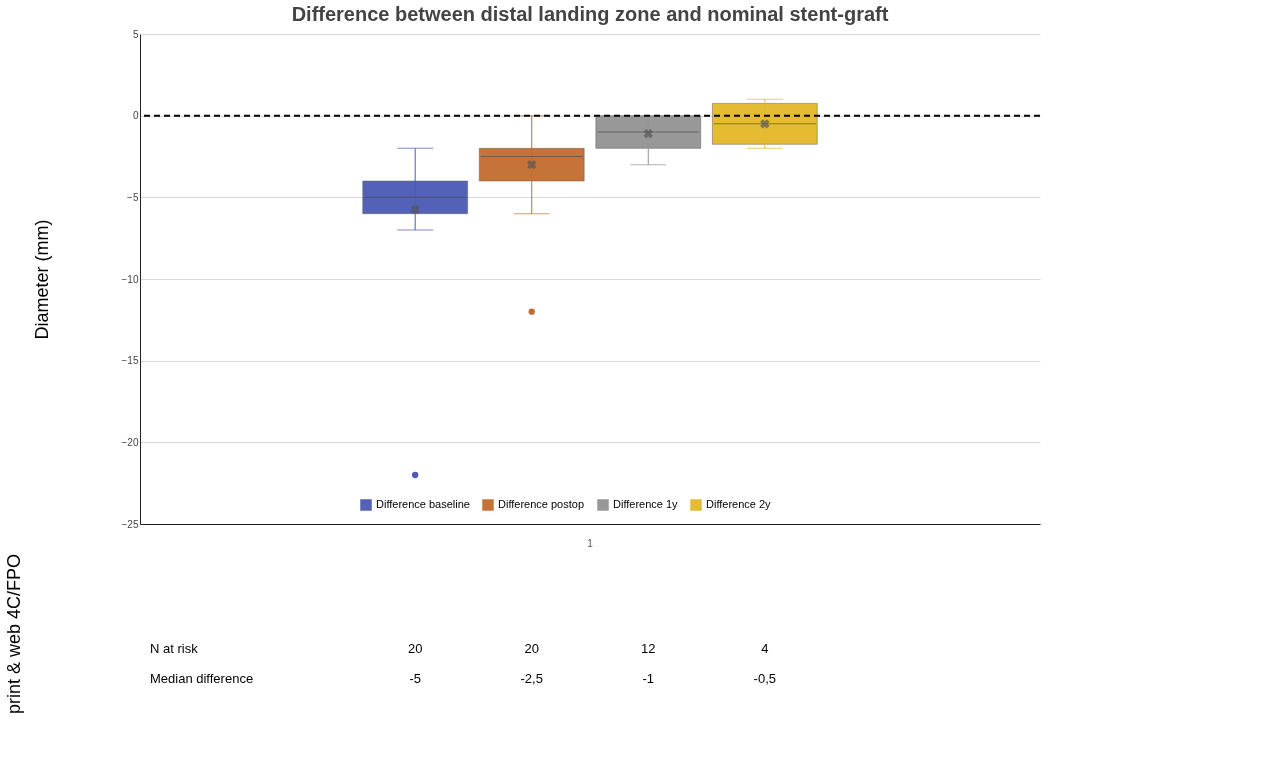 This screenshot has width=1286, height=779. What do you see at coordinates (765, 678) in the screenshot?
I see `text: -0,5` at bounding box center [765, 678].